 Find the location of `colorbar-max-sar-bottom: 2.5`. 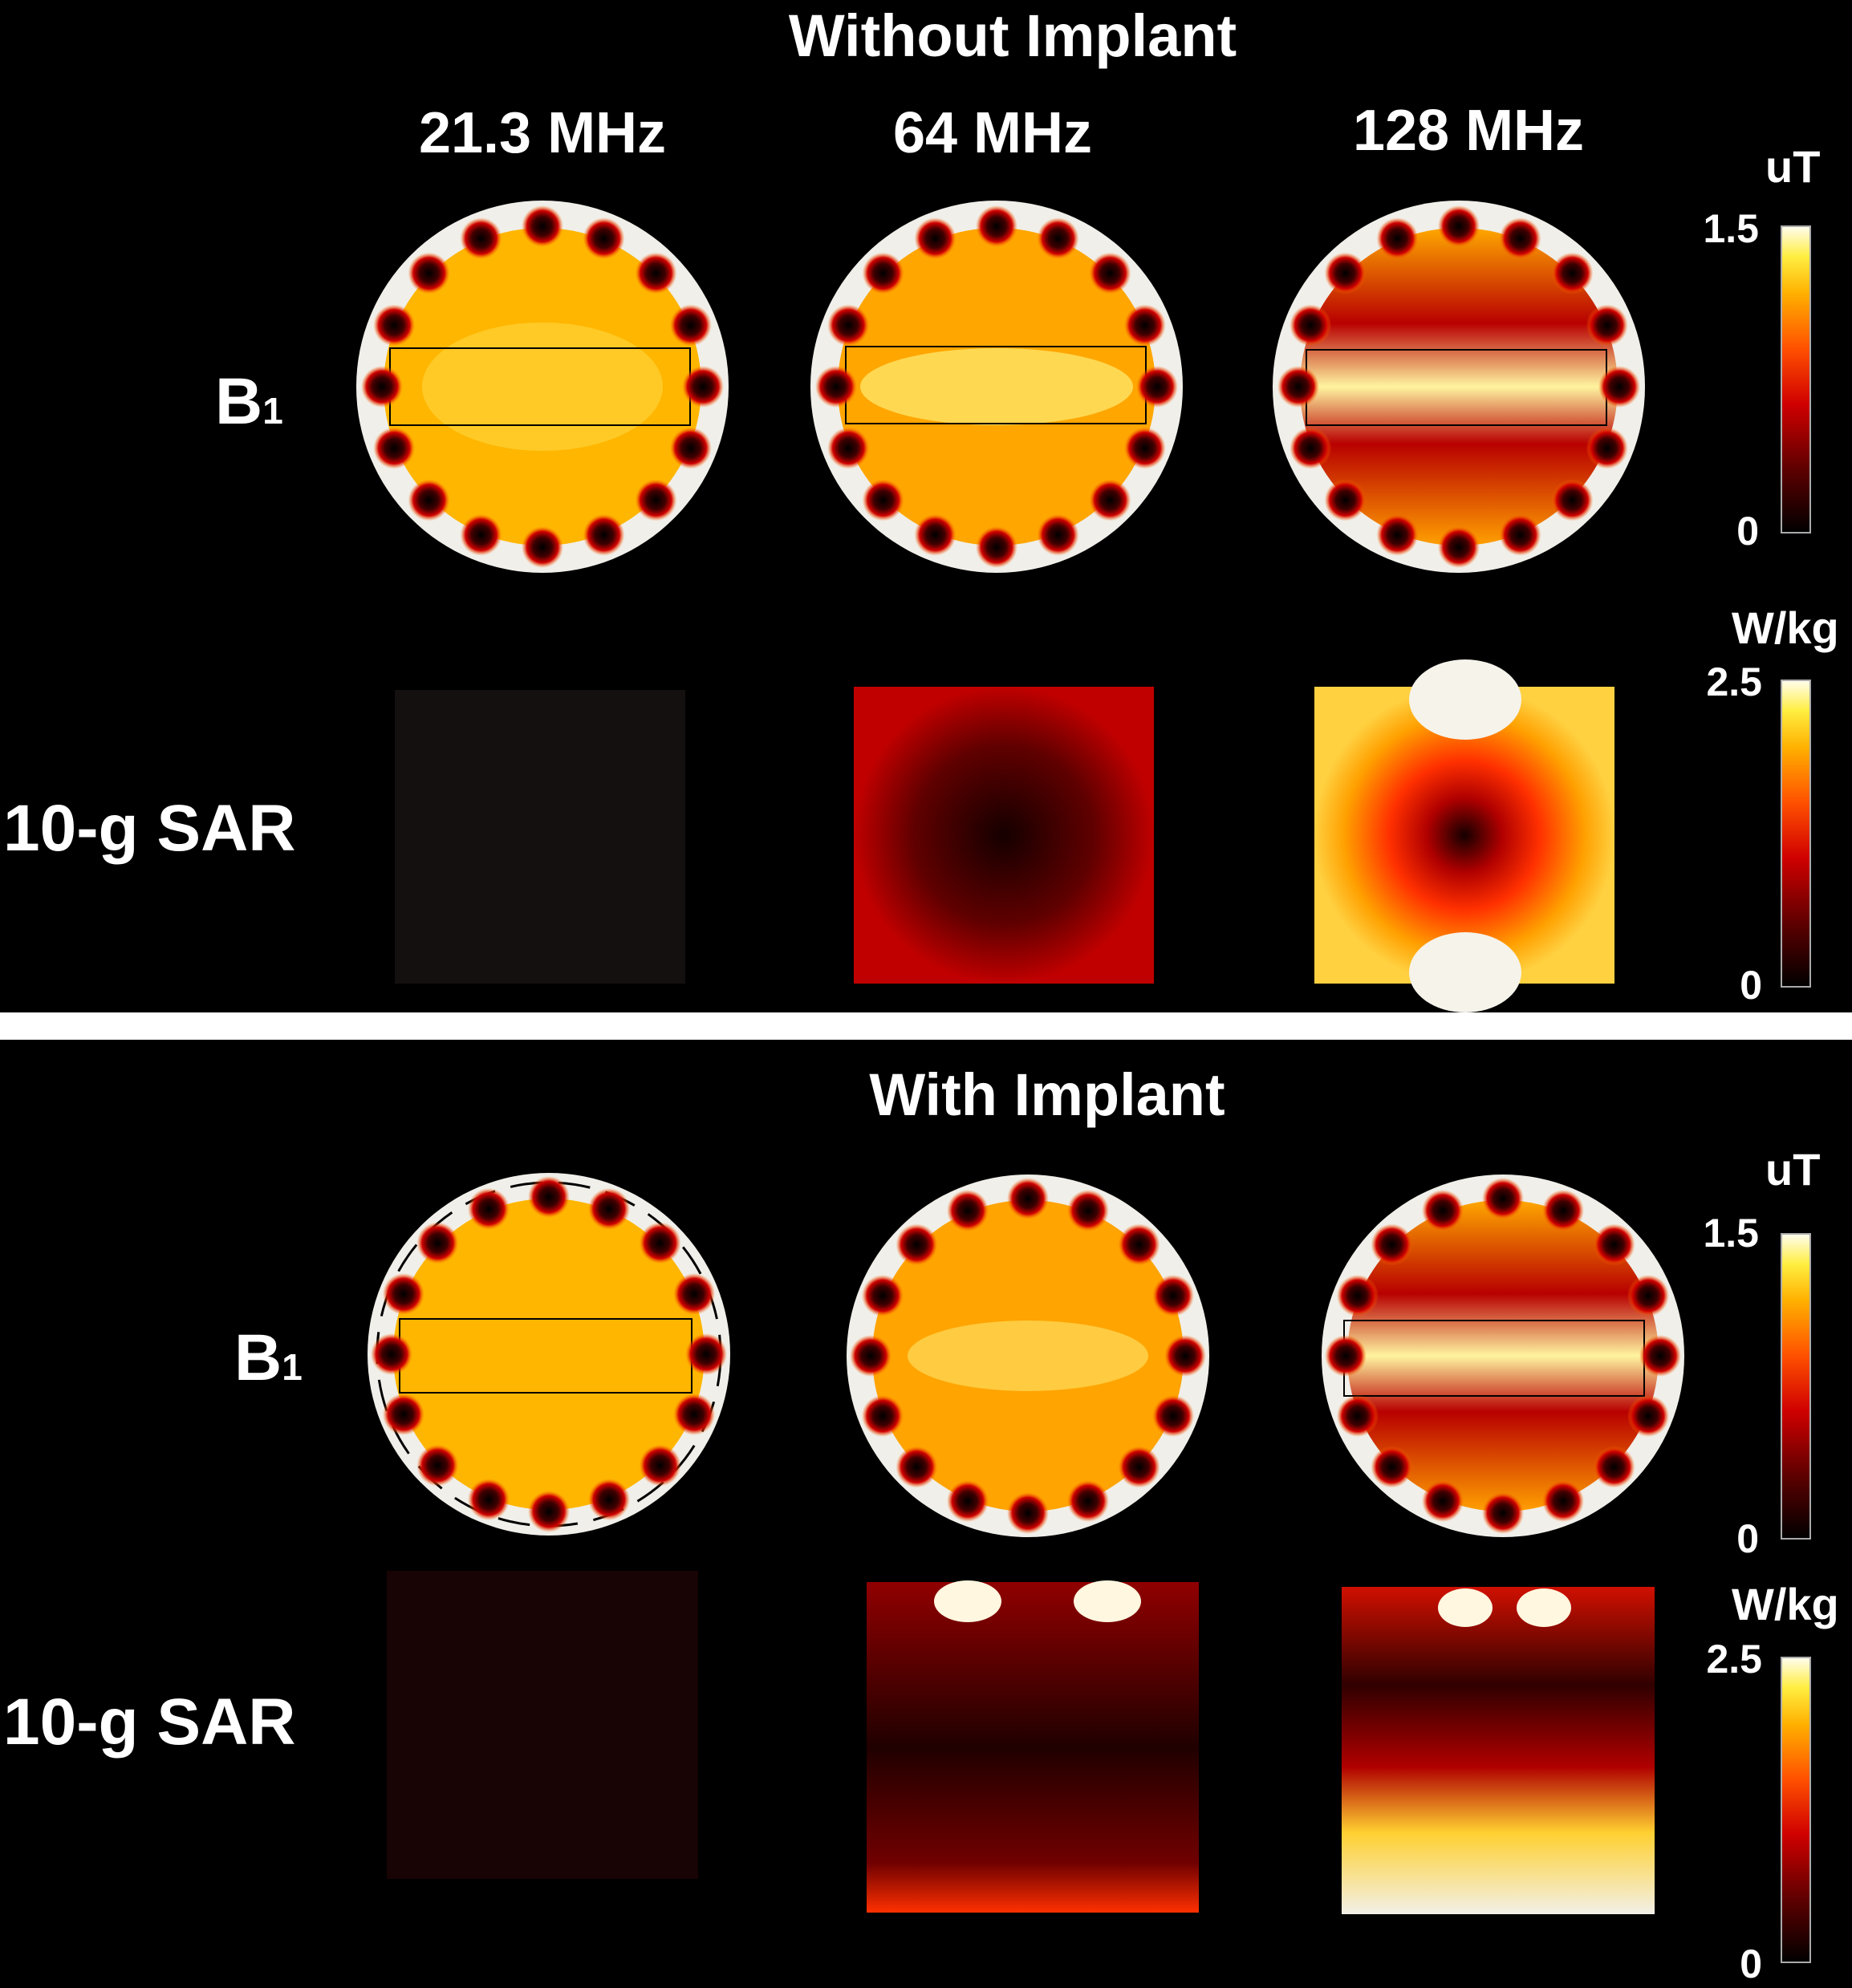

colorbar-max-sar-bottom: 2.5 is located at coordinates (1734, 1659).